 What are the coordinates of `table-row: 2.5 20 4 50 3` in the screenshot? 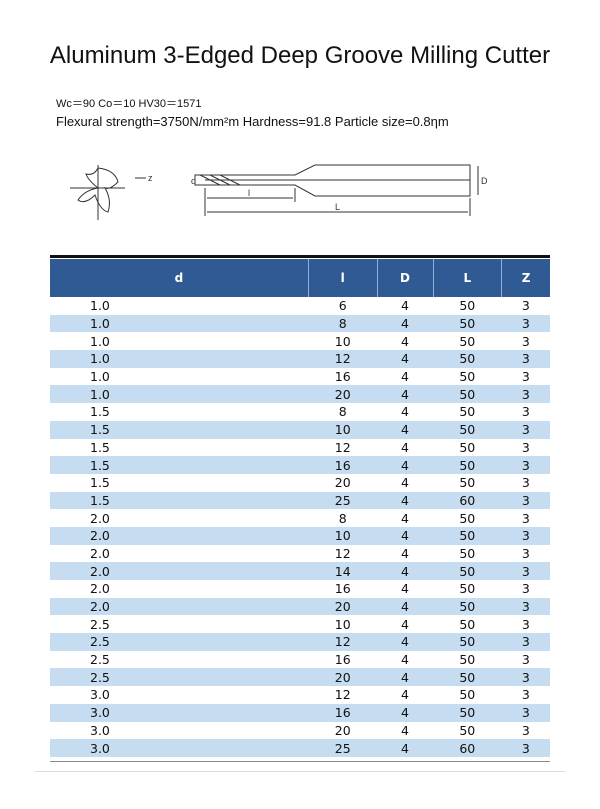 It's located at (300, 677).